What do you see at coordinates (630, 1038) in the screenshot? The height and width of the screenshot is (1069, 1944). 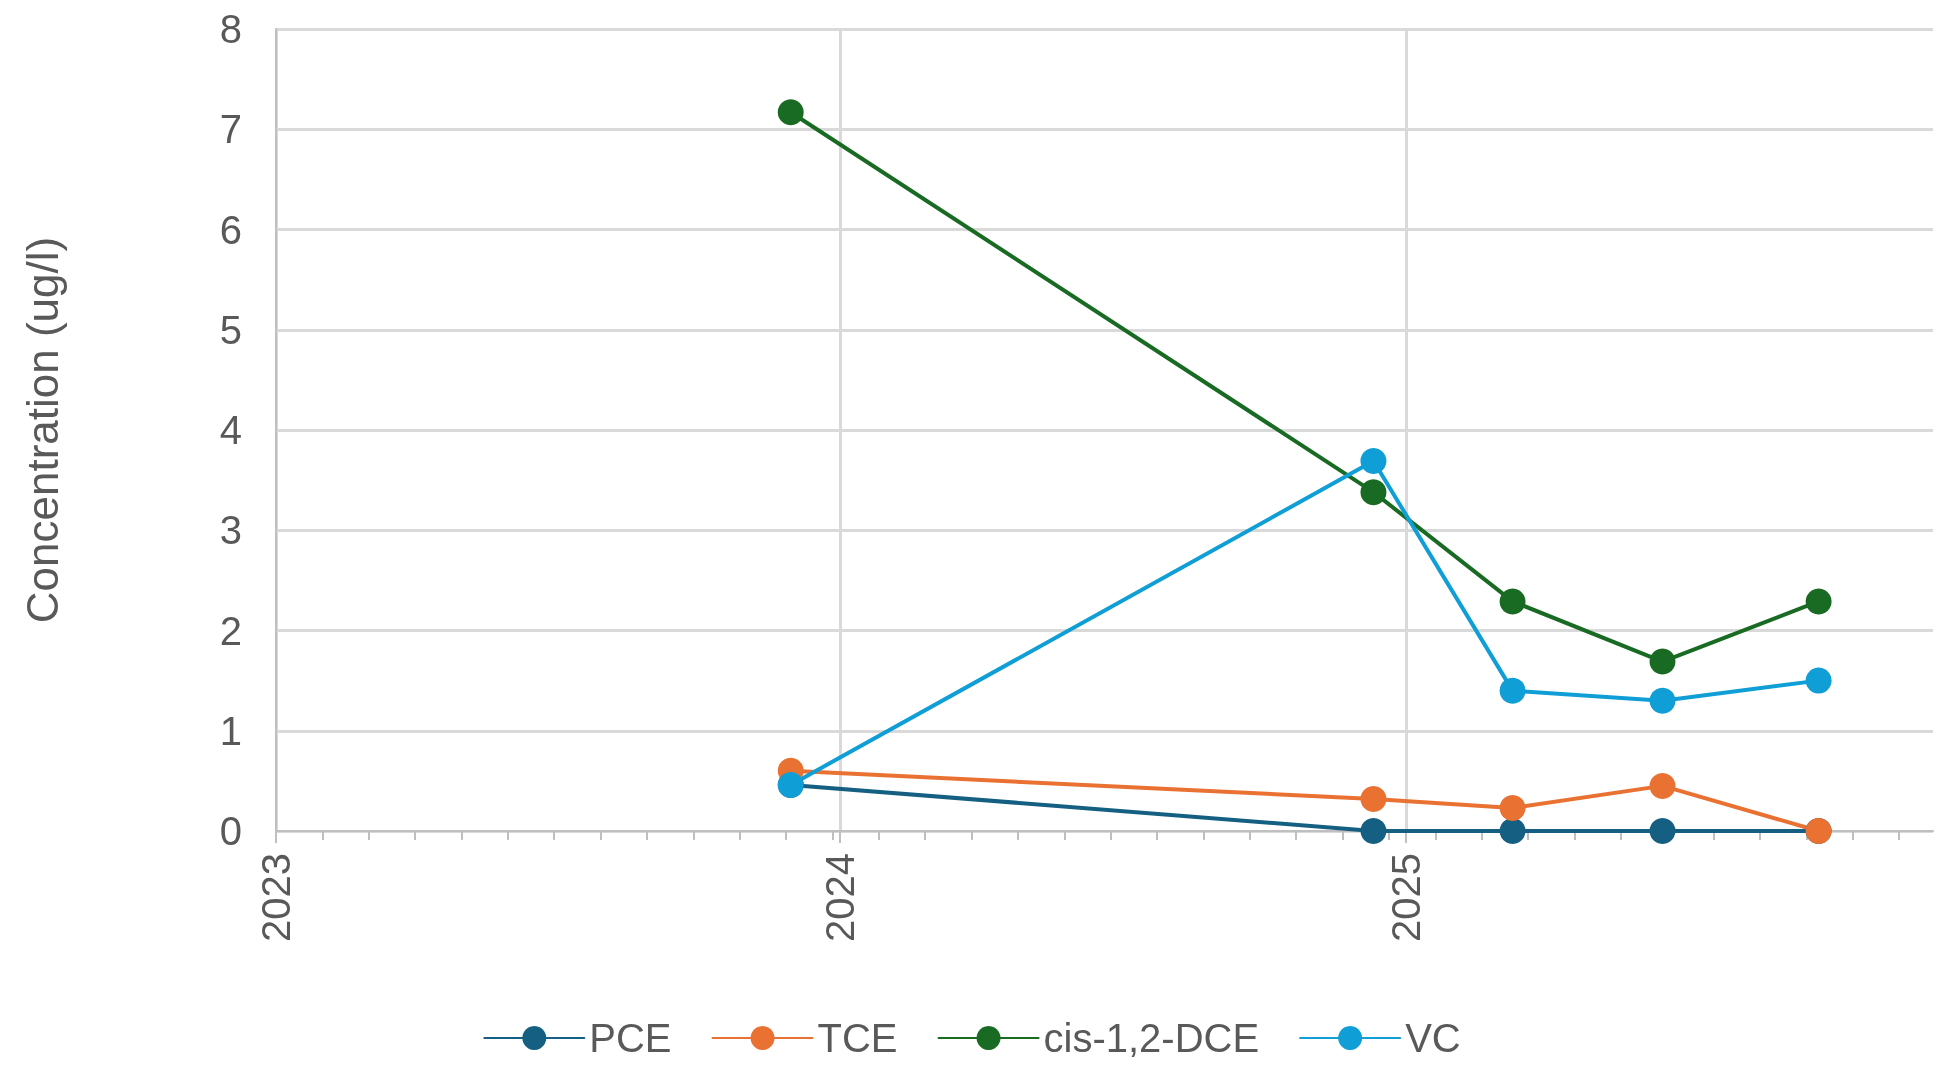 I see `legend-label: PCE` at bounding box center [630, 1038].